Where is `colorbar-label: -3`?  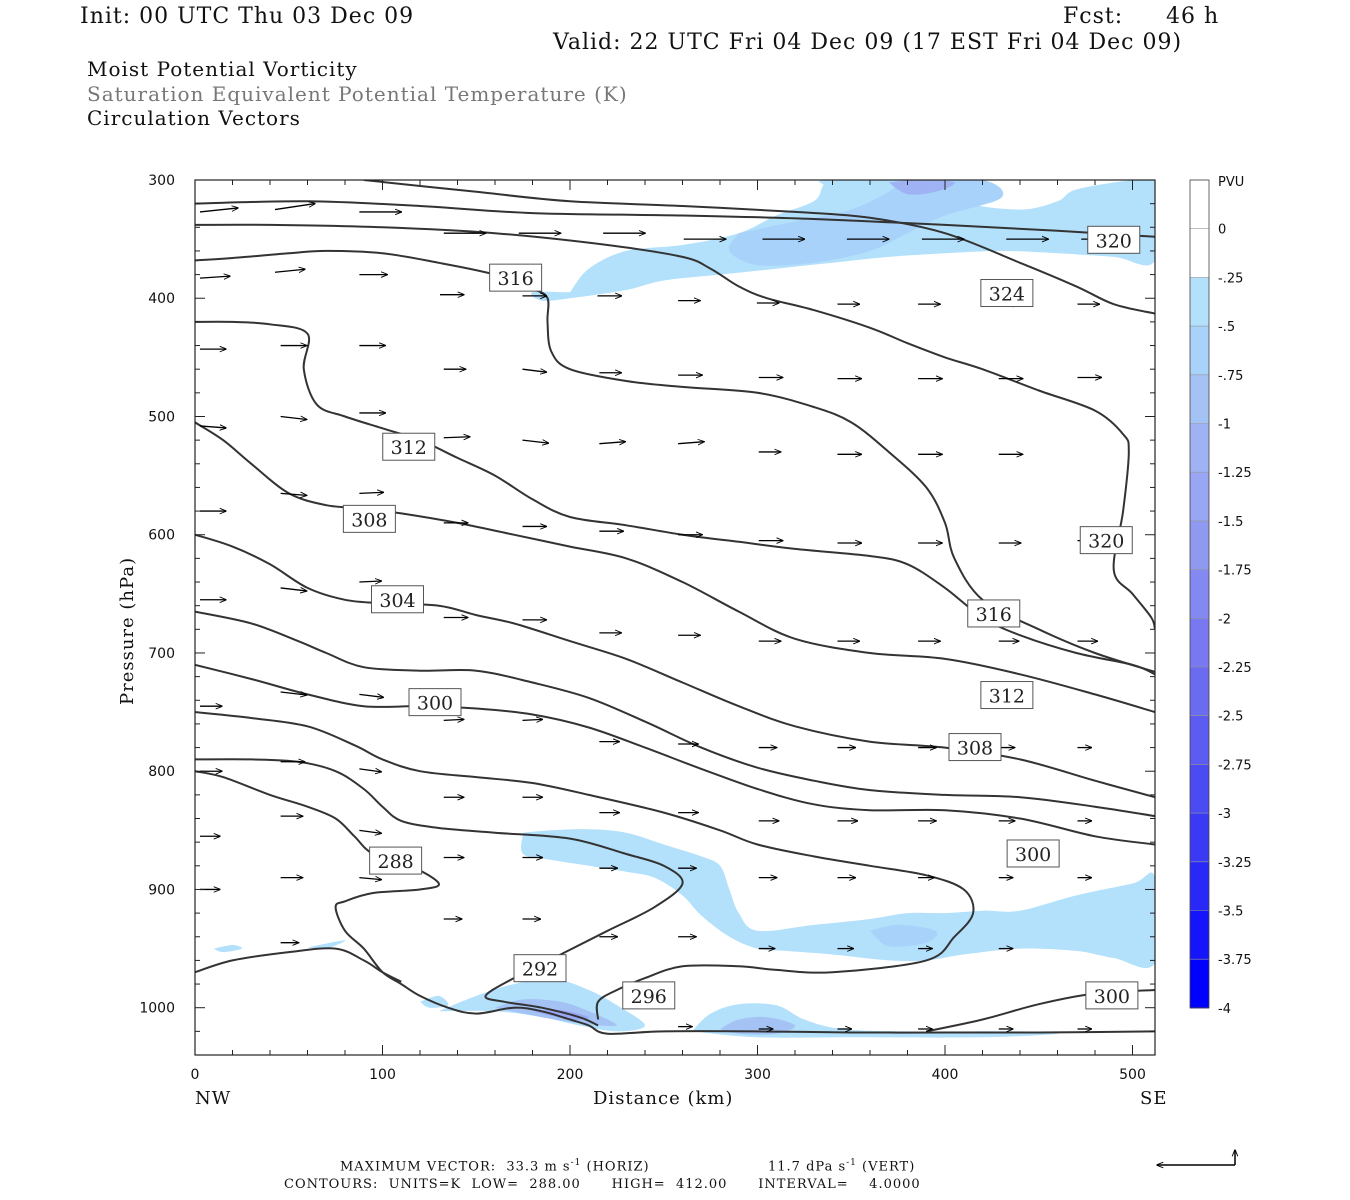
colorbar-label: -3 is located at coordinates (1224, 814).